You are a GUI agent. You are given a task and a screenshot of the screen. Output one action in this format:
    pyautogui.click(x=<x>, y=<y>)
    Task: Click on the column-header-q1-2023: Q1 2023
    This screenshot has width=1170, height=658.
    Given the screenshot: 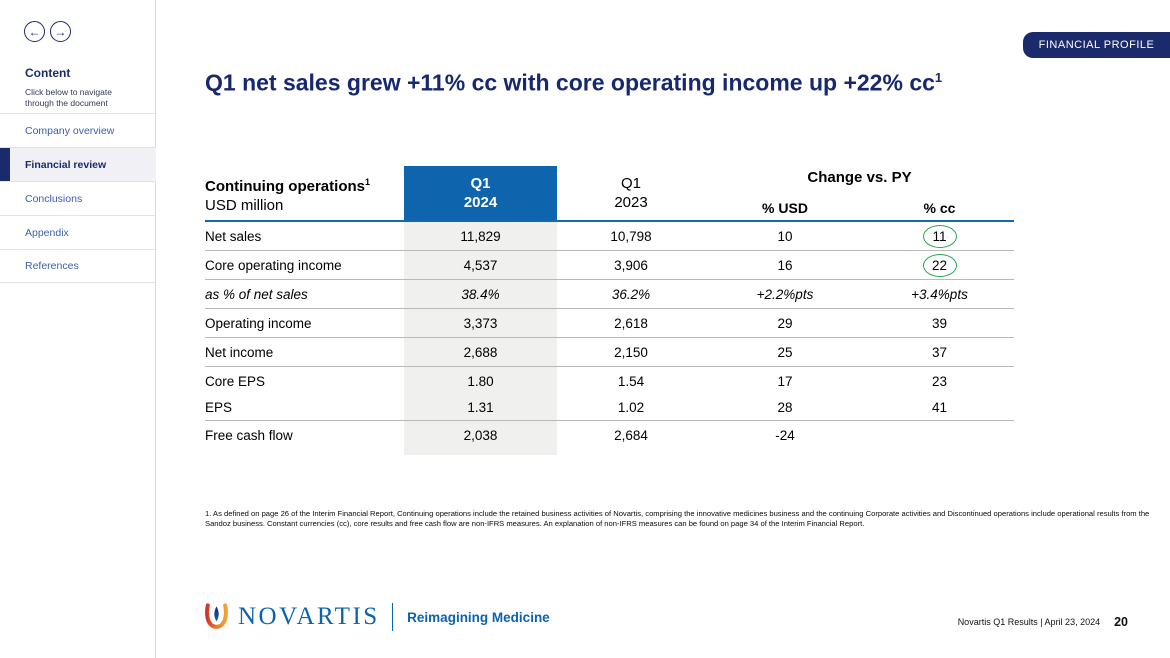 What is the action you would take?
    pyautogui.click(x=631, y=193)
    